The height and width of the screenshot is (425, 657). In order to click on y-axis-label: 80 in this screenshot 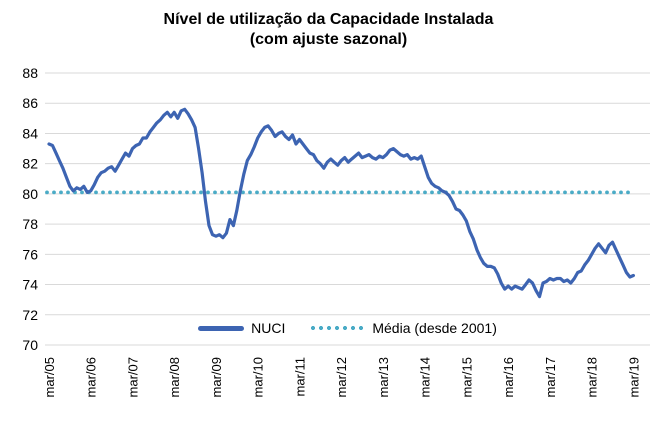, I will do `click(30, 194)`.